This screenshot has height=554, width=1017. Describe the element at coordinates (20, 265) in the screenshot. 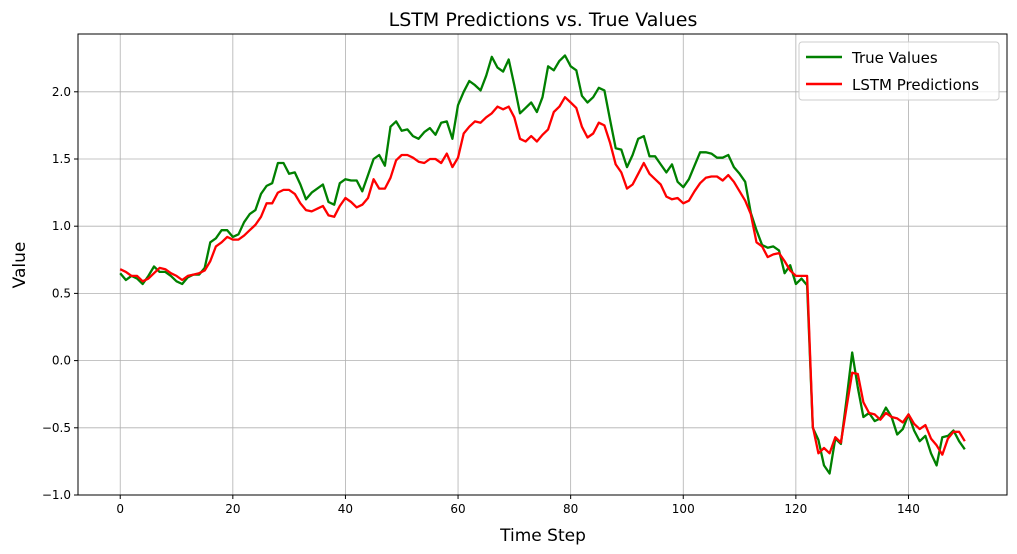

I see `y-axis-label: Value` at that location.